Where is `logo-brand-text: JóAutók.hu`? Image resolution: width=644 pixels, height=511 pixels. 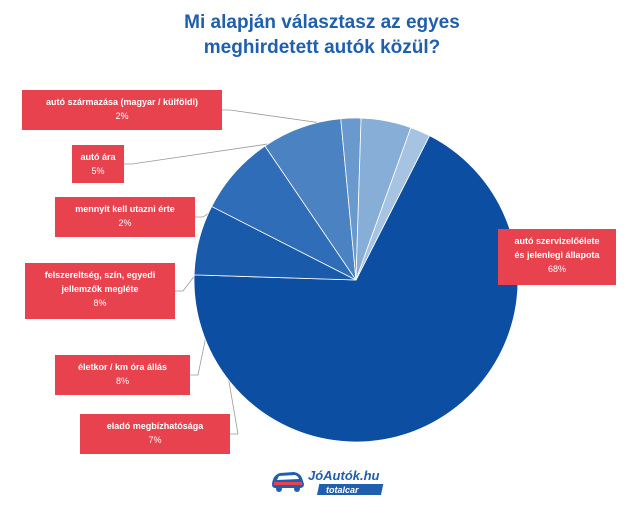 logo-brand-text: JóAutók.hu is located at coordinates (344, 475).